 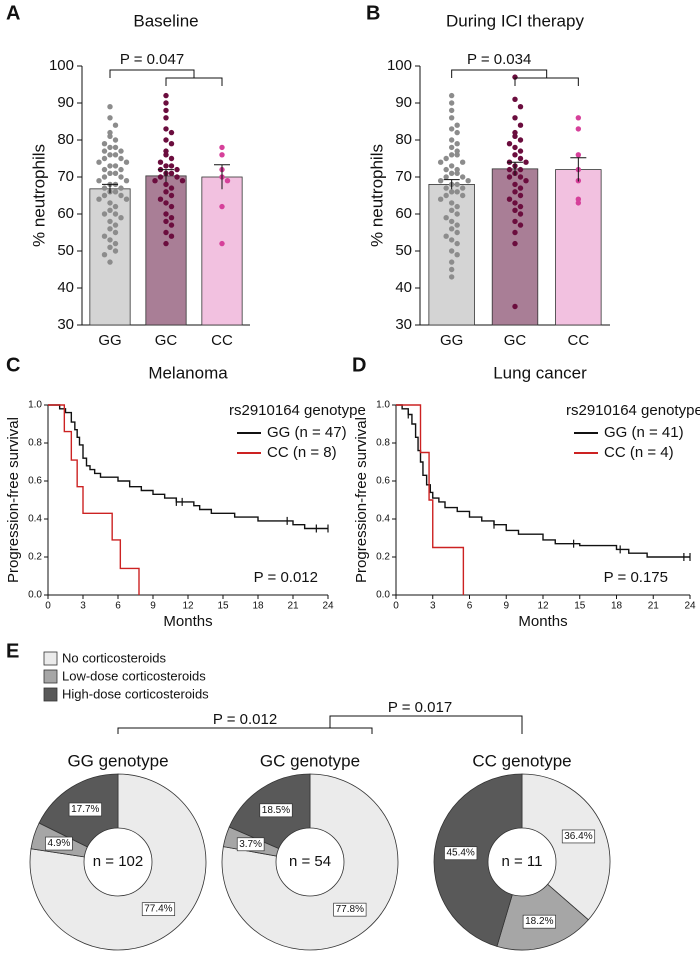 I want to click on y-axis-label: Progression-free survival, so click(x=361, y=500).